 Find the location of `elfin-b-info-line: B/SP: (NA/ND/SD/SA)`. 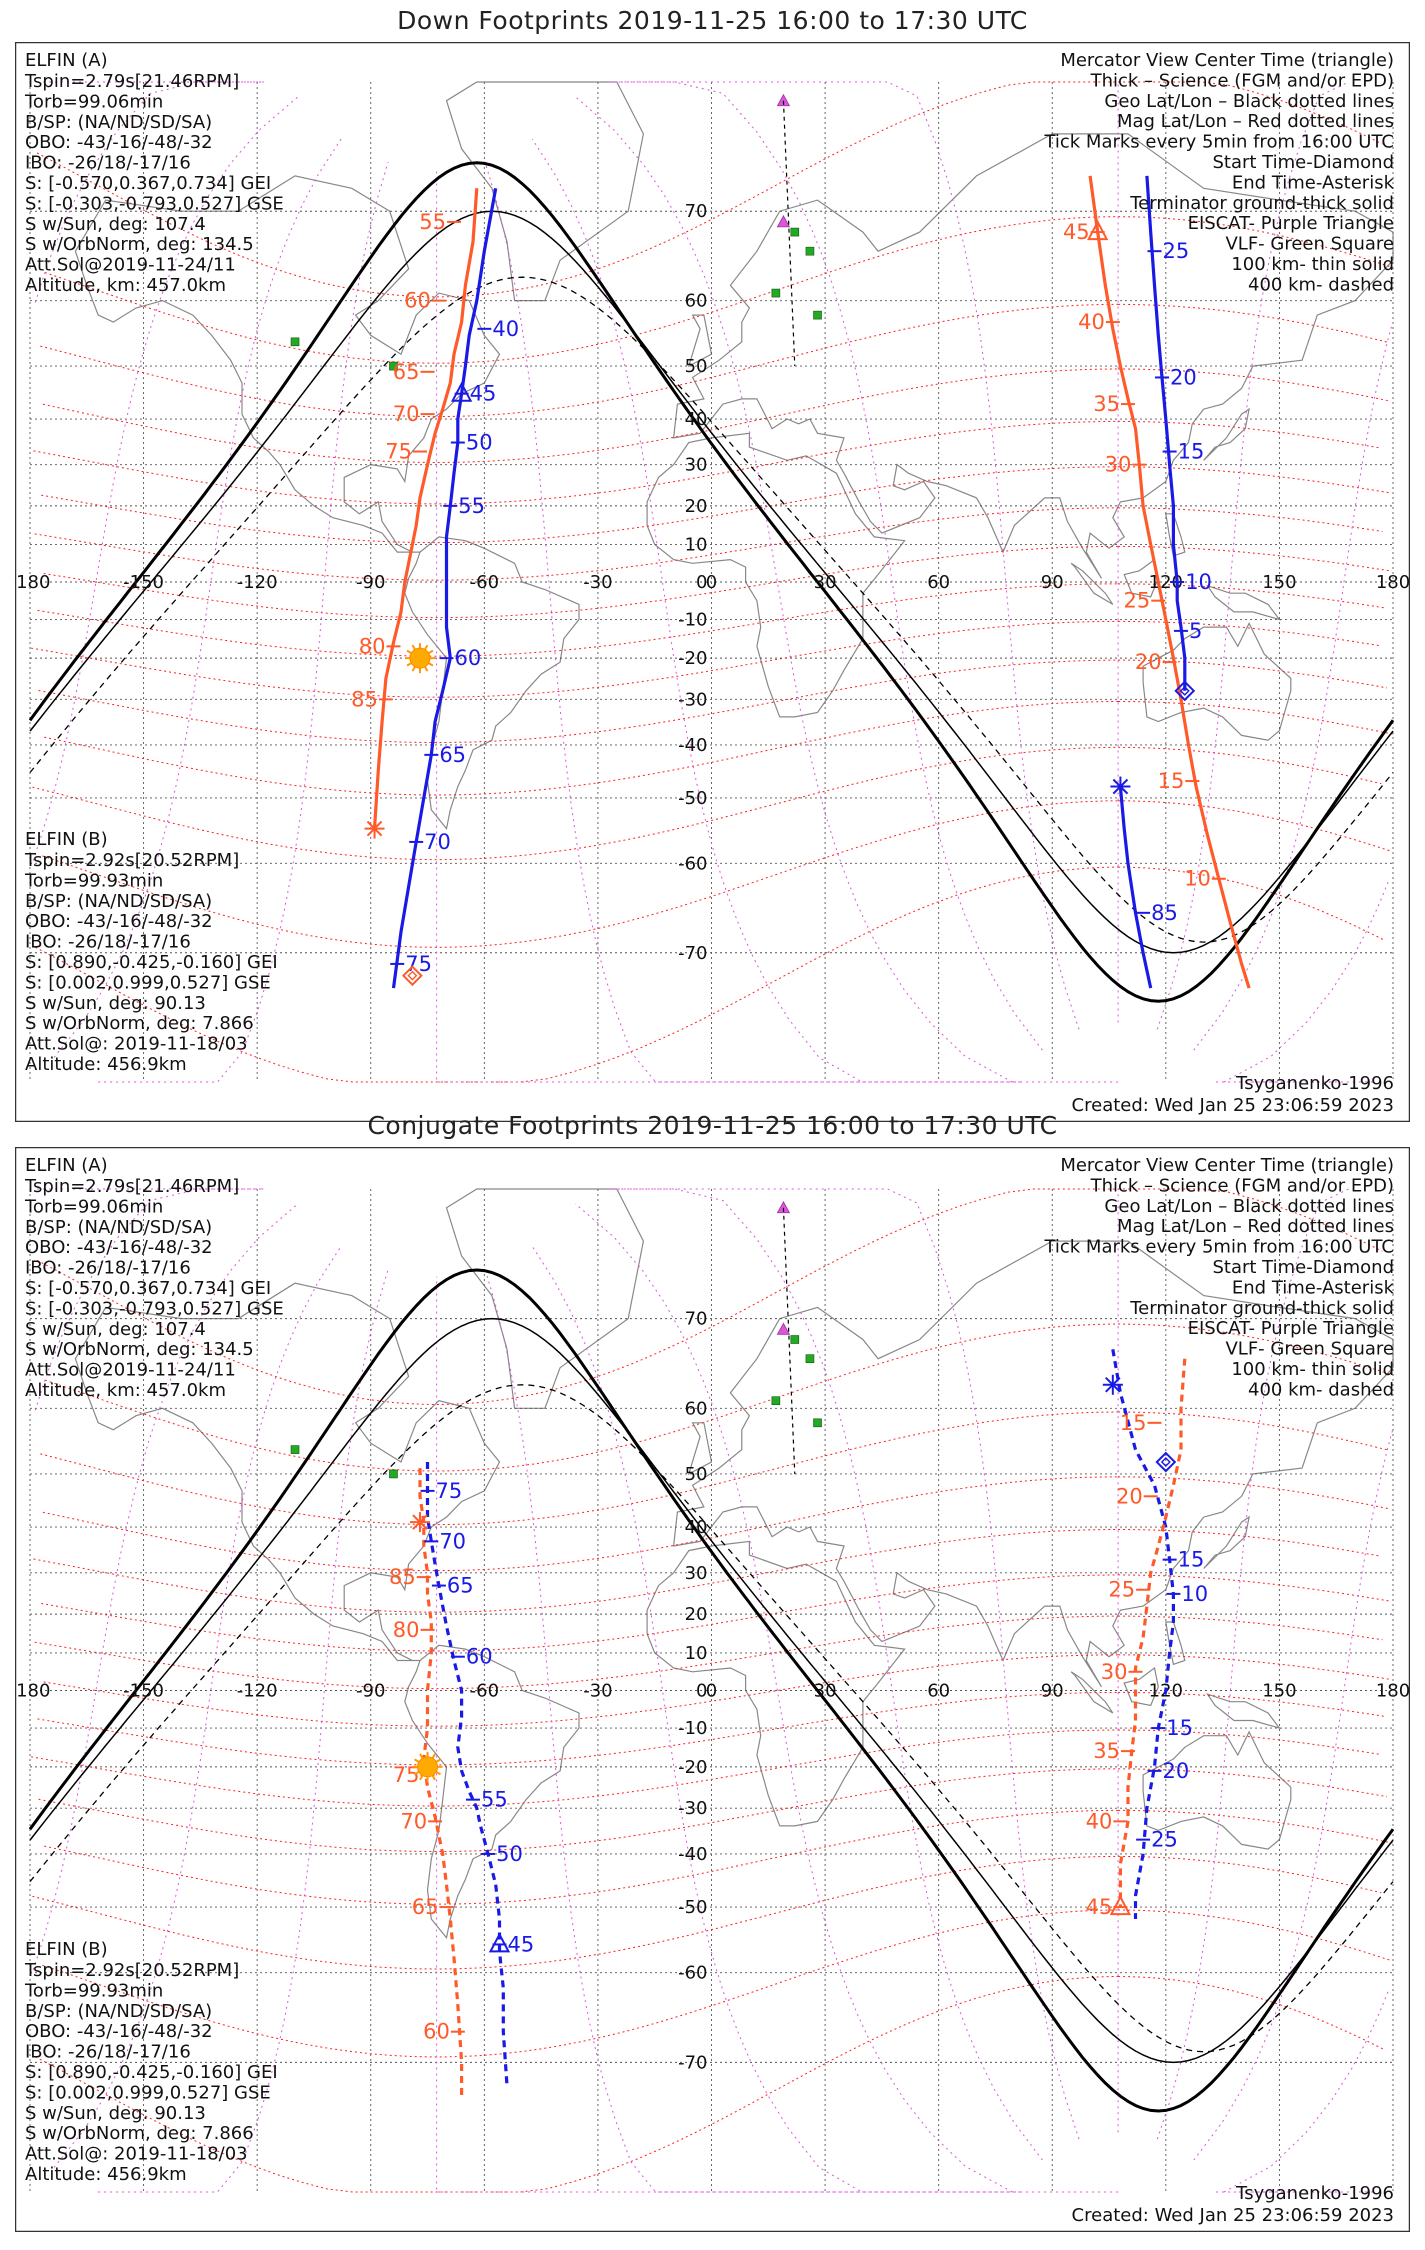

elfin-b-info-line: B/SP: (NA/ND/SD/SA) is located at coordinates (118, 2011).